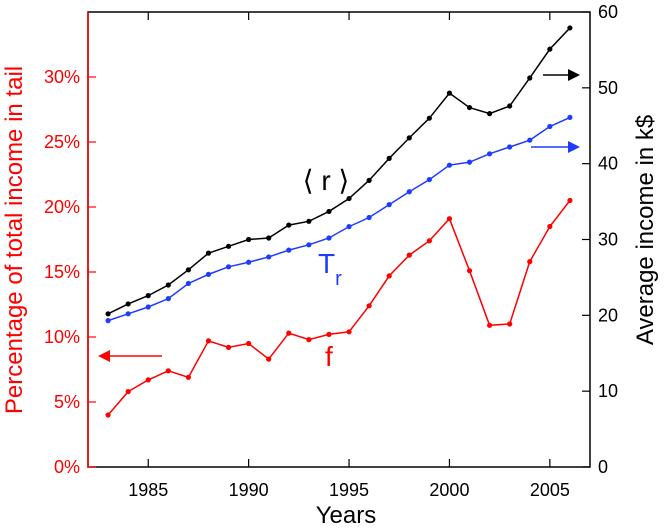  I want to click on left-y-tick-label: 15%, so click(62, 272).